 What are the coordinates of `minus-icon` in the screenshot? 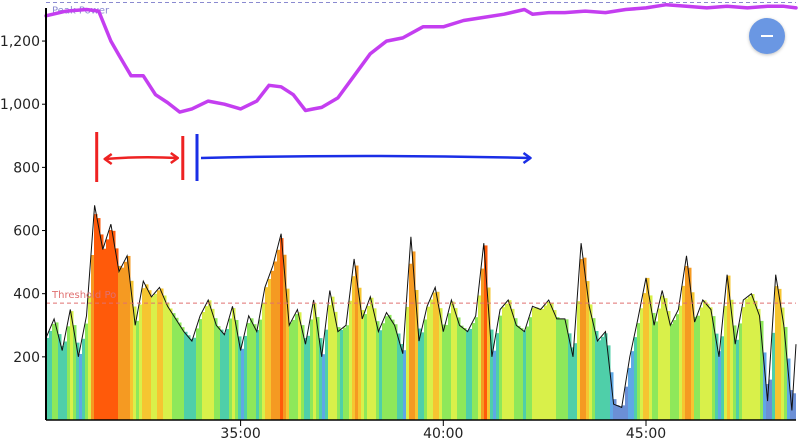 It's located at (767, 36).